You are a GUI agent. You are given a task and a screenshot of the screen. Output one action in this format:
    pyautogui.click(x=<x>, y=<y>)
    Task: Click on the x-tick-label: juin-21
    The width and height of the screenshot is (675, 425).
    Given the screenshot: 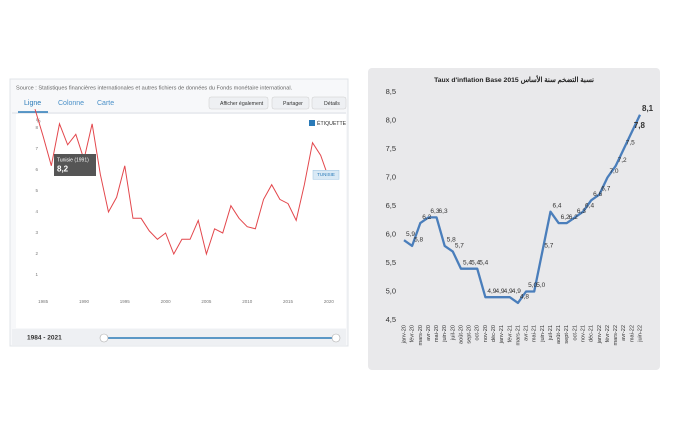 What is the action you would take?
    pyautogui.click(x=543, y=334)
    